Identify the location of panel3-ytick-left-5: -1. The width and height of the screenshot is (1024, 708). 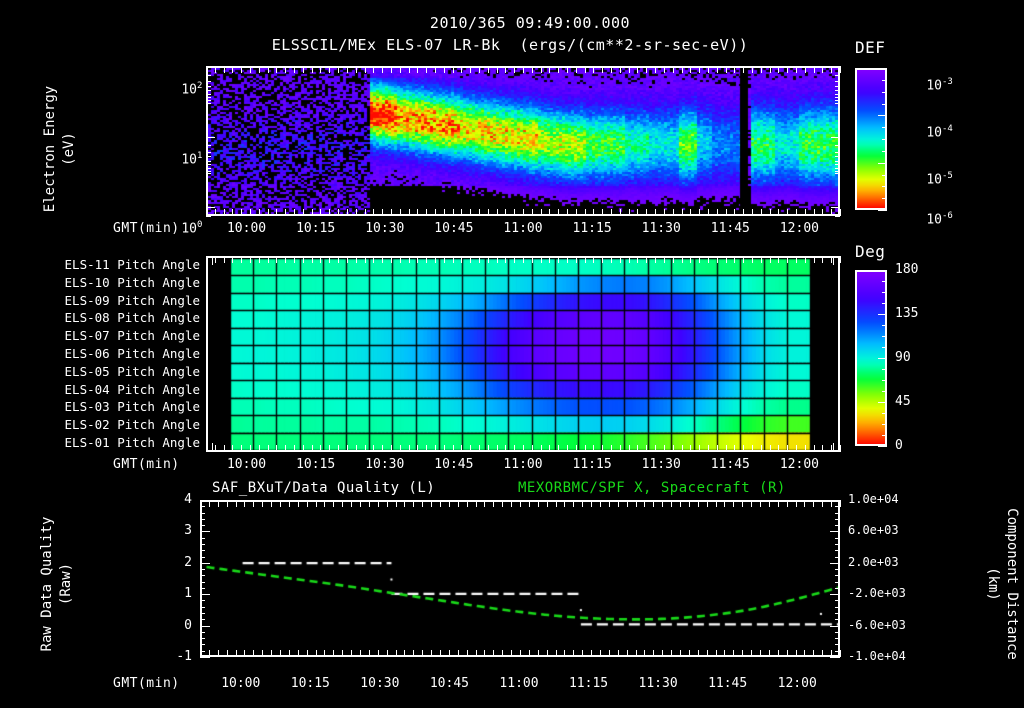
(184, 656).